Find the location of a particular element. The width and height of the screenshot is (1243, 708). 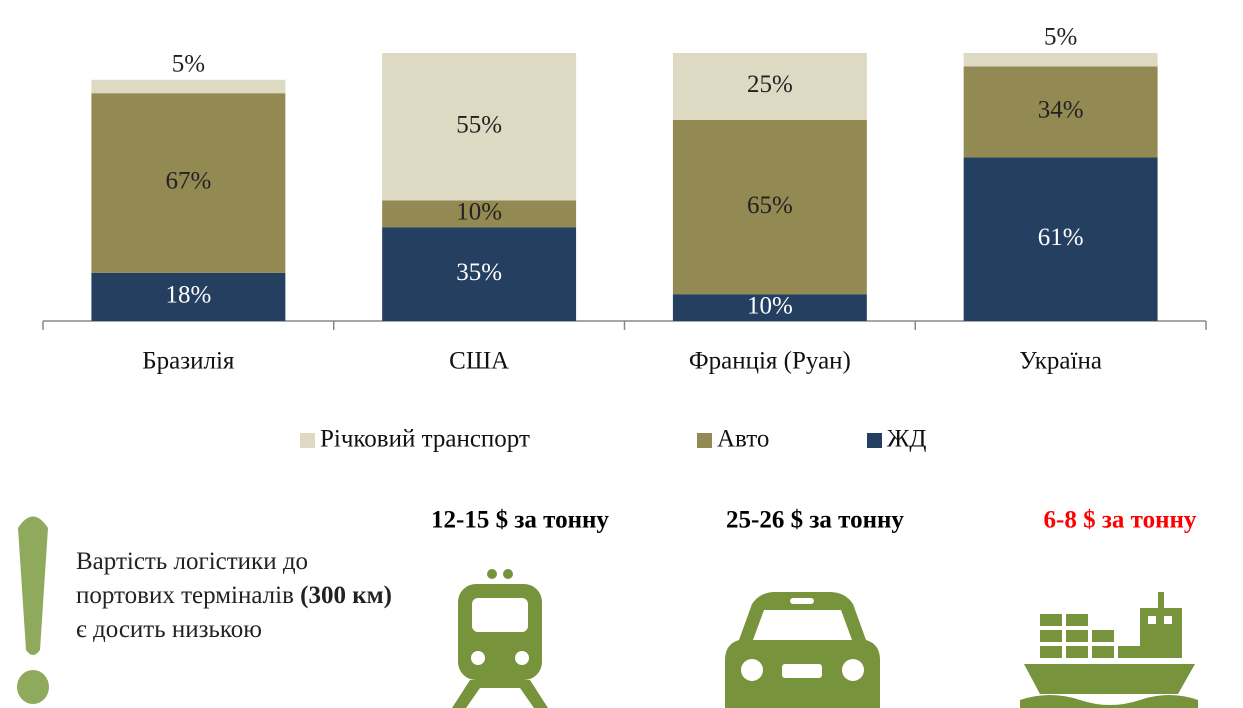

data-label: 65% is located at coordinates (770, 205).